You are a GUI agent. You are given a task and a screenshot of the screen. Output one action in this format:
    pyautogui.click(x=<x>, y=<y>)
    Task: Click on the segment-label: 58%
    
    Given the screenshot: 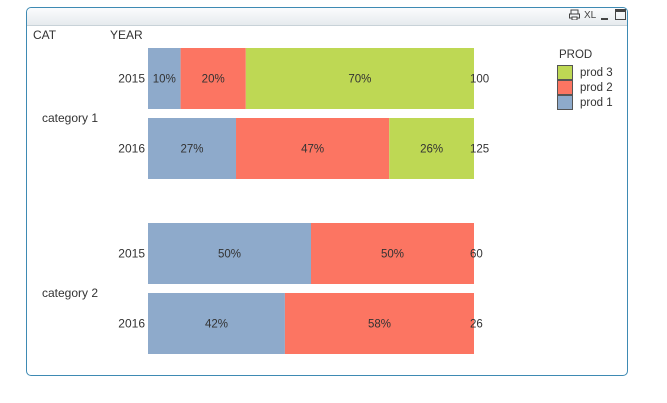 What is the action you would take?
    pyautogui.click(x=379, y=325)
    